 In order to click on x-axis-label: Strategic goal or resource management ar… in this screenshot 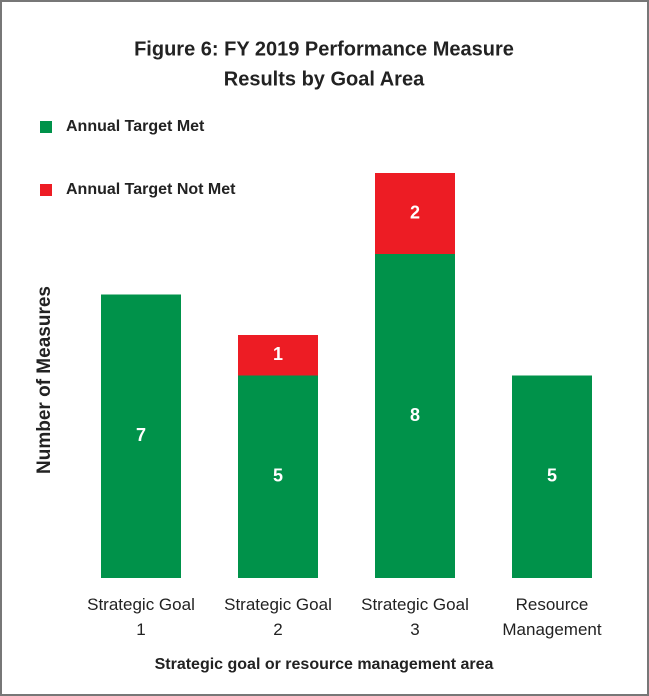, I will do `click(324, 664)`.